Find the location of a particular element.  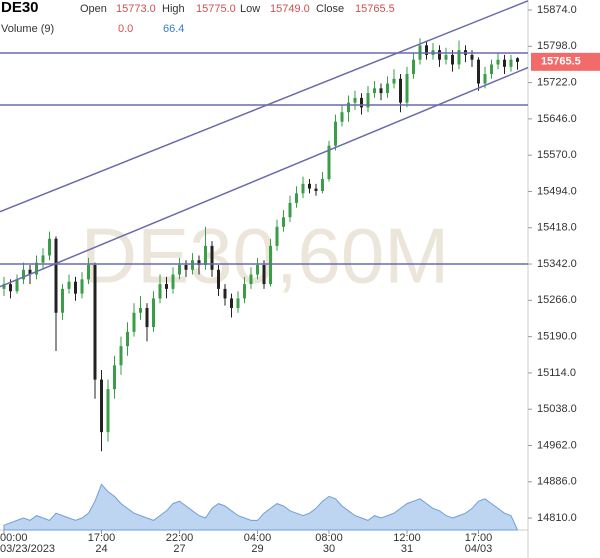

y-tick-label: 15494.0 is located at coordinates (557, 191).